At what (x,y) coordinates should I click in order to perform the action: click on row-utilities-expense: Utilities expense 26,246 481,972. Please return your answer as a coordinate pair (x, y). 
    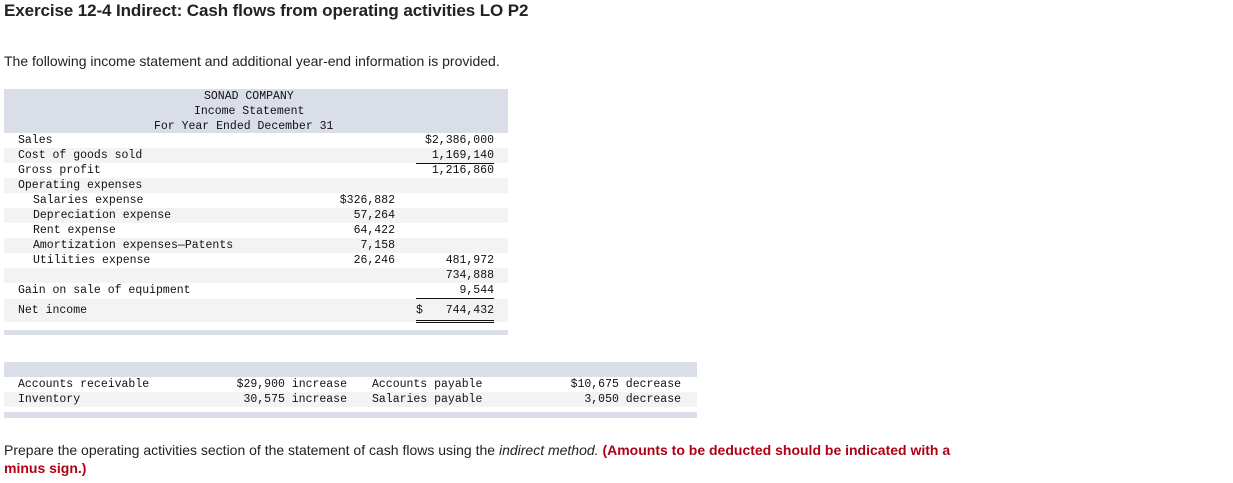
    Looking at the image, I should click on (263, 261).